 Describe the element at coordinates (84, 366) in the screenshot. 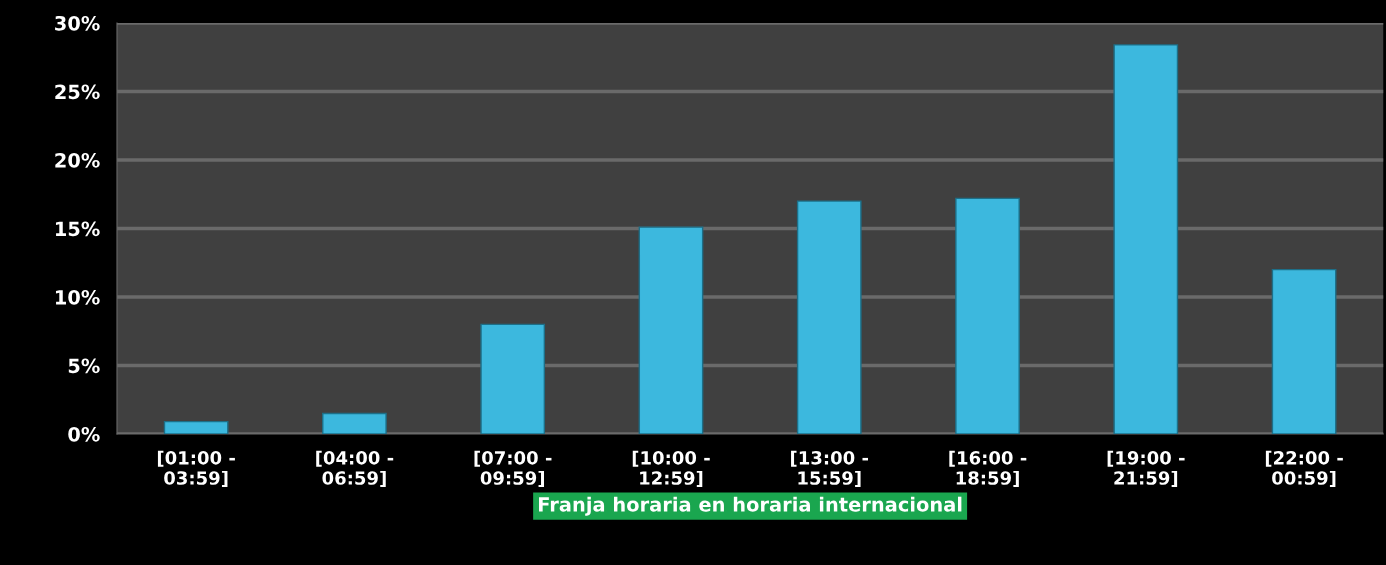

I see `y-tick-label: 5%` at that location.